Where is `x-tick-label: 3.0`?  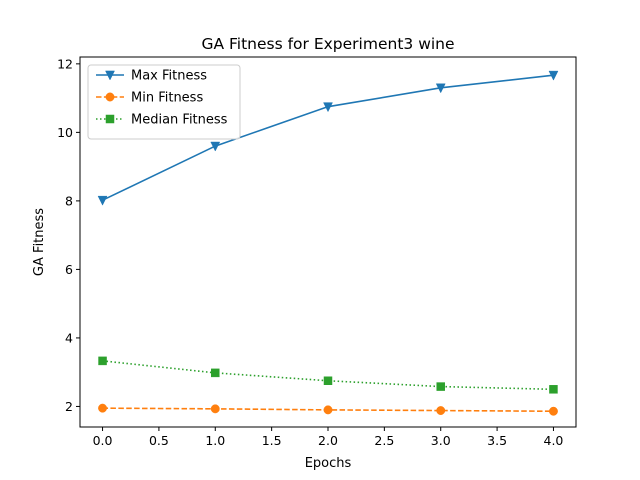
x-tick-label: 3.0 is located at coordinates (441, 440).